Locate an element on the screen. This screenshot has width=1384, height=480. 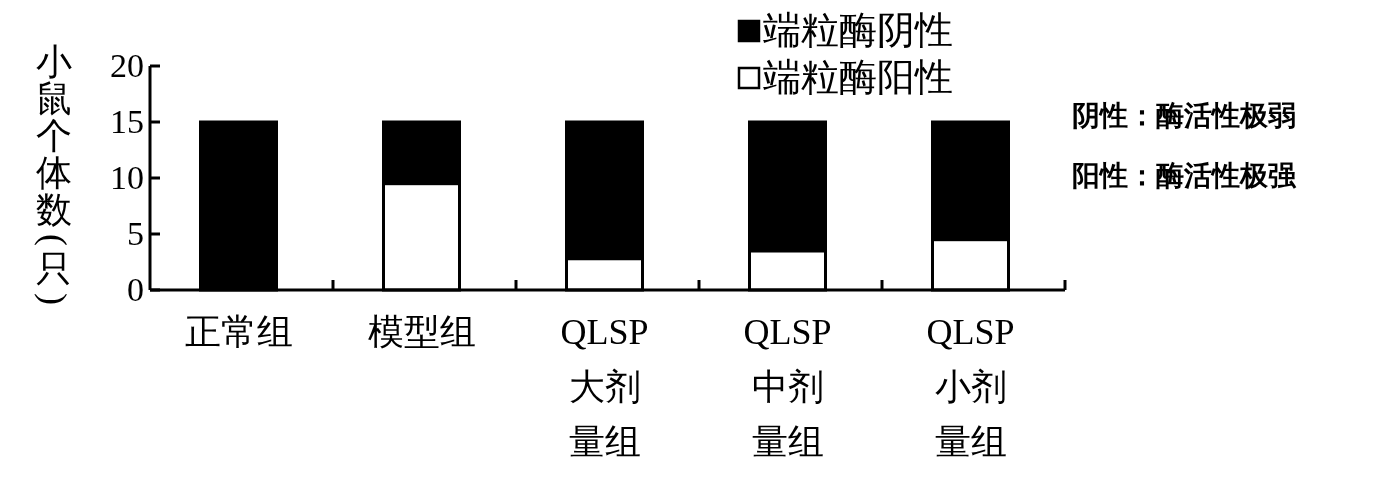
legend-label: 端粒酶阳性 is located at coordinates (858, 77).